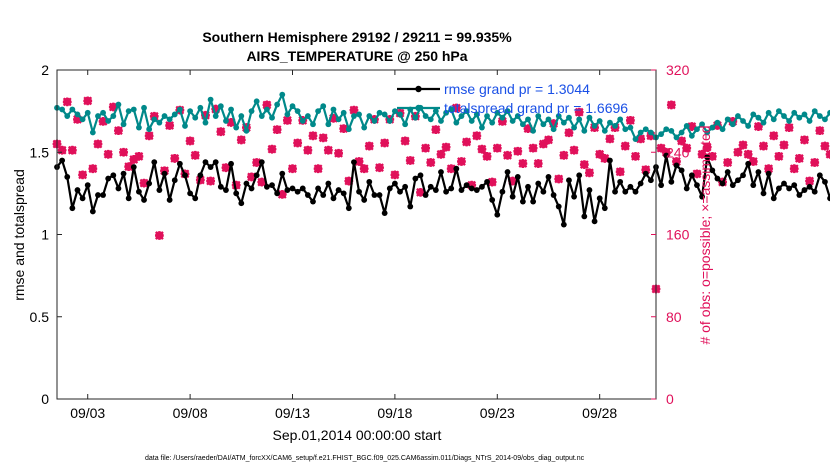  What do you see at coordinates (190, 413) in the screenshot?
I see `x-tick-label: 09/08` at bounding box center [190, 413].